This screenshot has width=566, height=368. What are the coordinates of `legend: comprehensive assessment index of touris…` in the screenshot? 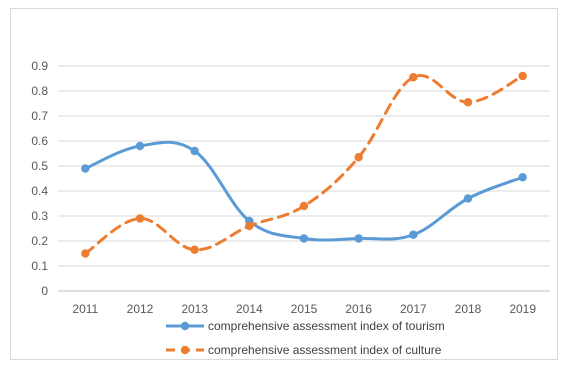 It's located at (305, 338).